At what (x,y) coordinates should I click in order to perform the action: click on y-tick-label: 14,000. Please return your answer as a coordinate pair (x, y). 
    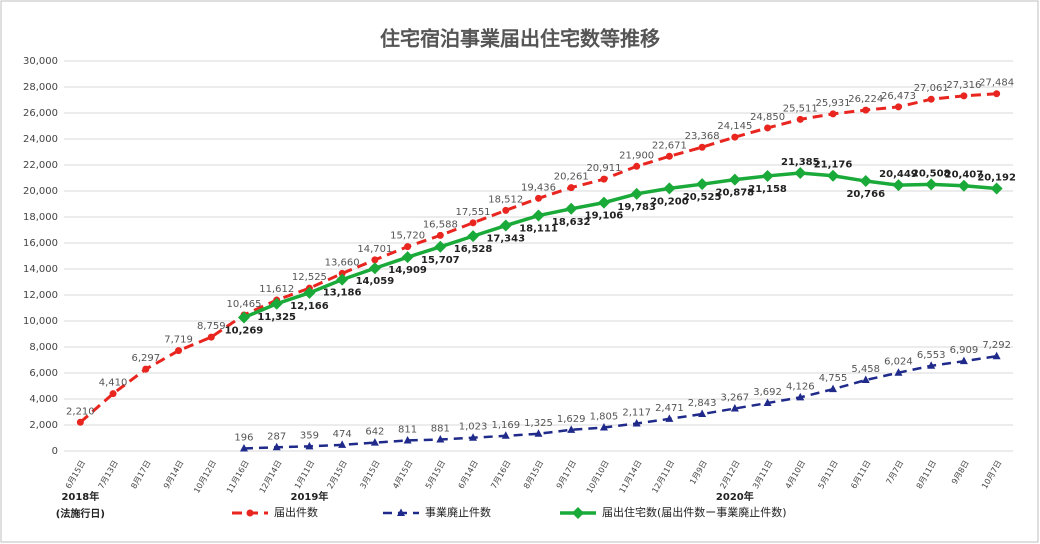
    Looking at the image, I should click on (40, 269).